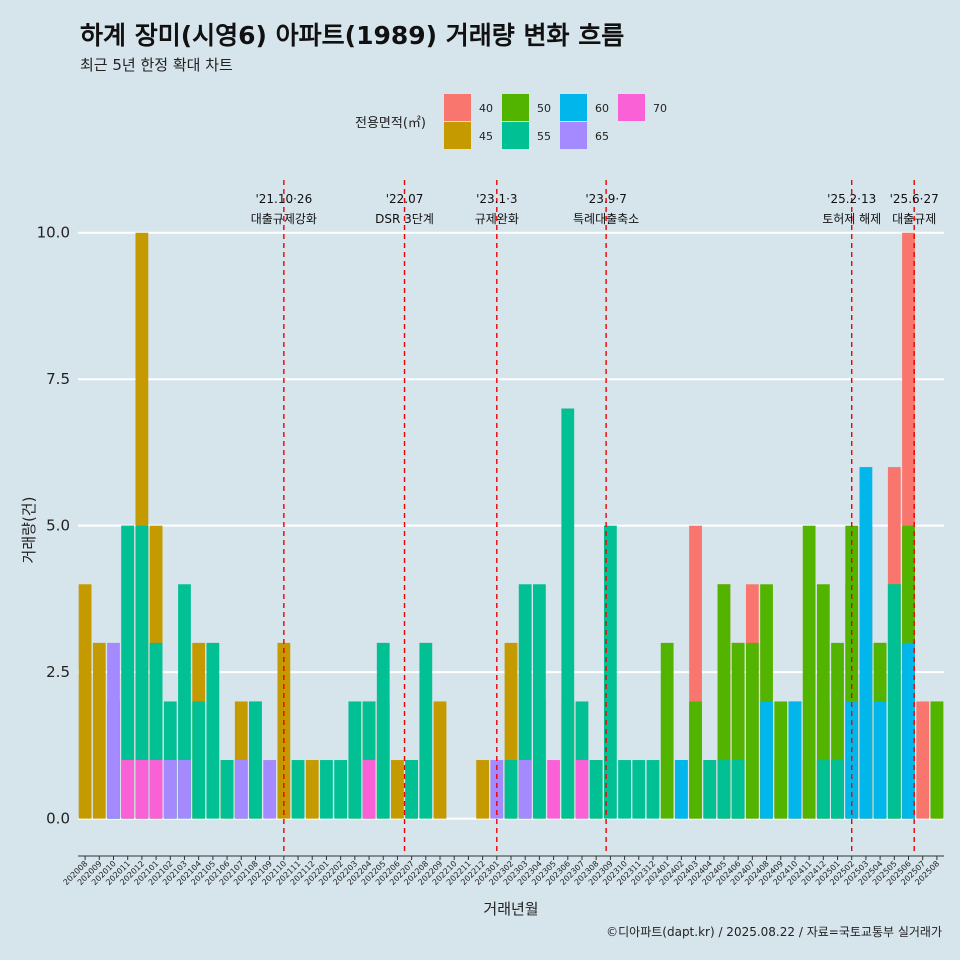 The image size is (960, 960). I want to click on legend-label-70: 70, so click(660, 108).